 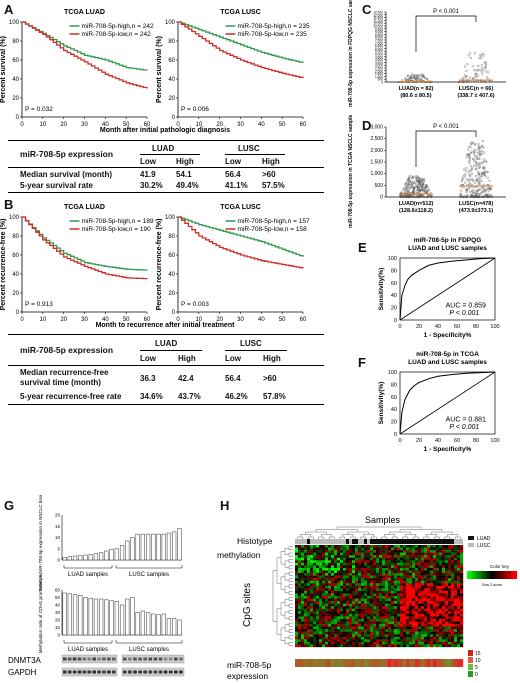 I want to click on y-tick-label: 5,000, so click(x=379, y=55).